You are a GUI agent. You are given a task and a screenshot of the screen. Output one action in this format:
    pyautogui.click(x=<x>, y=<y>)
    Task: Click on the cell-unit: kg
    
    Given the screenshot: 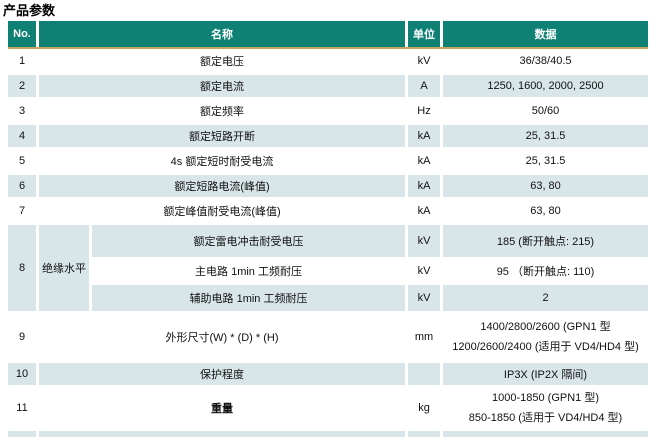 What is the action you would take?
    pyautogui.click(x=424, y=408)
    